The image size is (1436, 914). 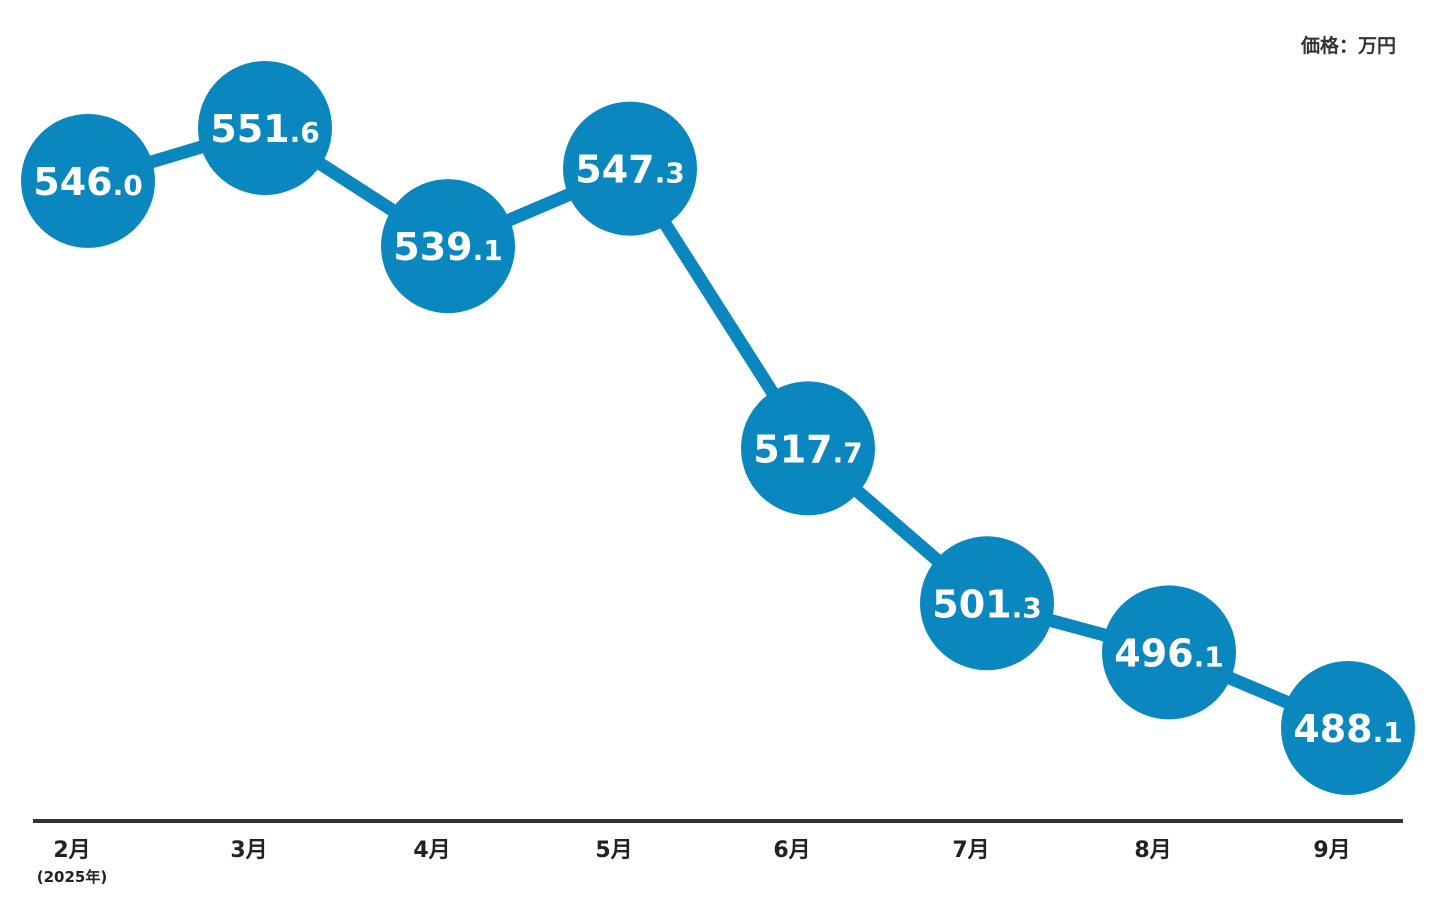 What do you see at coordinates (72, 877) in the screenshot?
I see `x-tick-sublabel: (2025年)` at bounding box center [72, 877].